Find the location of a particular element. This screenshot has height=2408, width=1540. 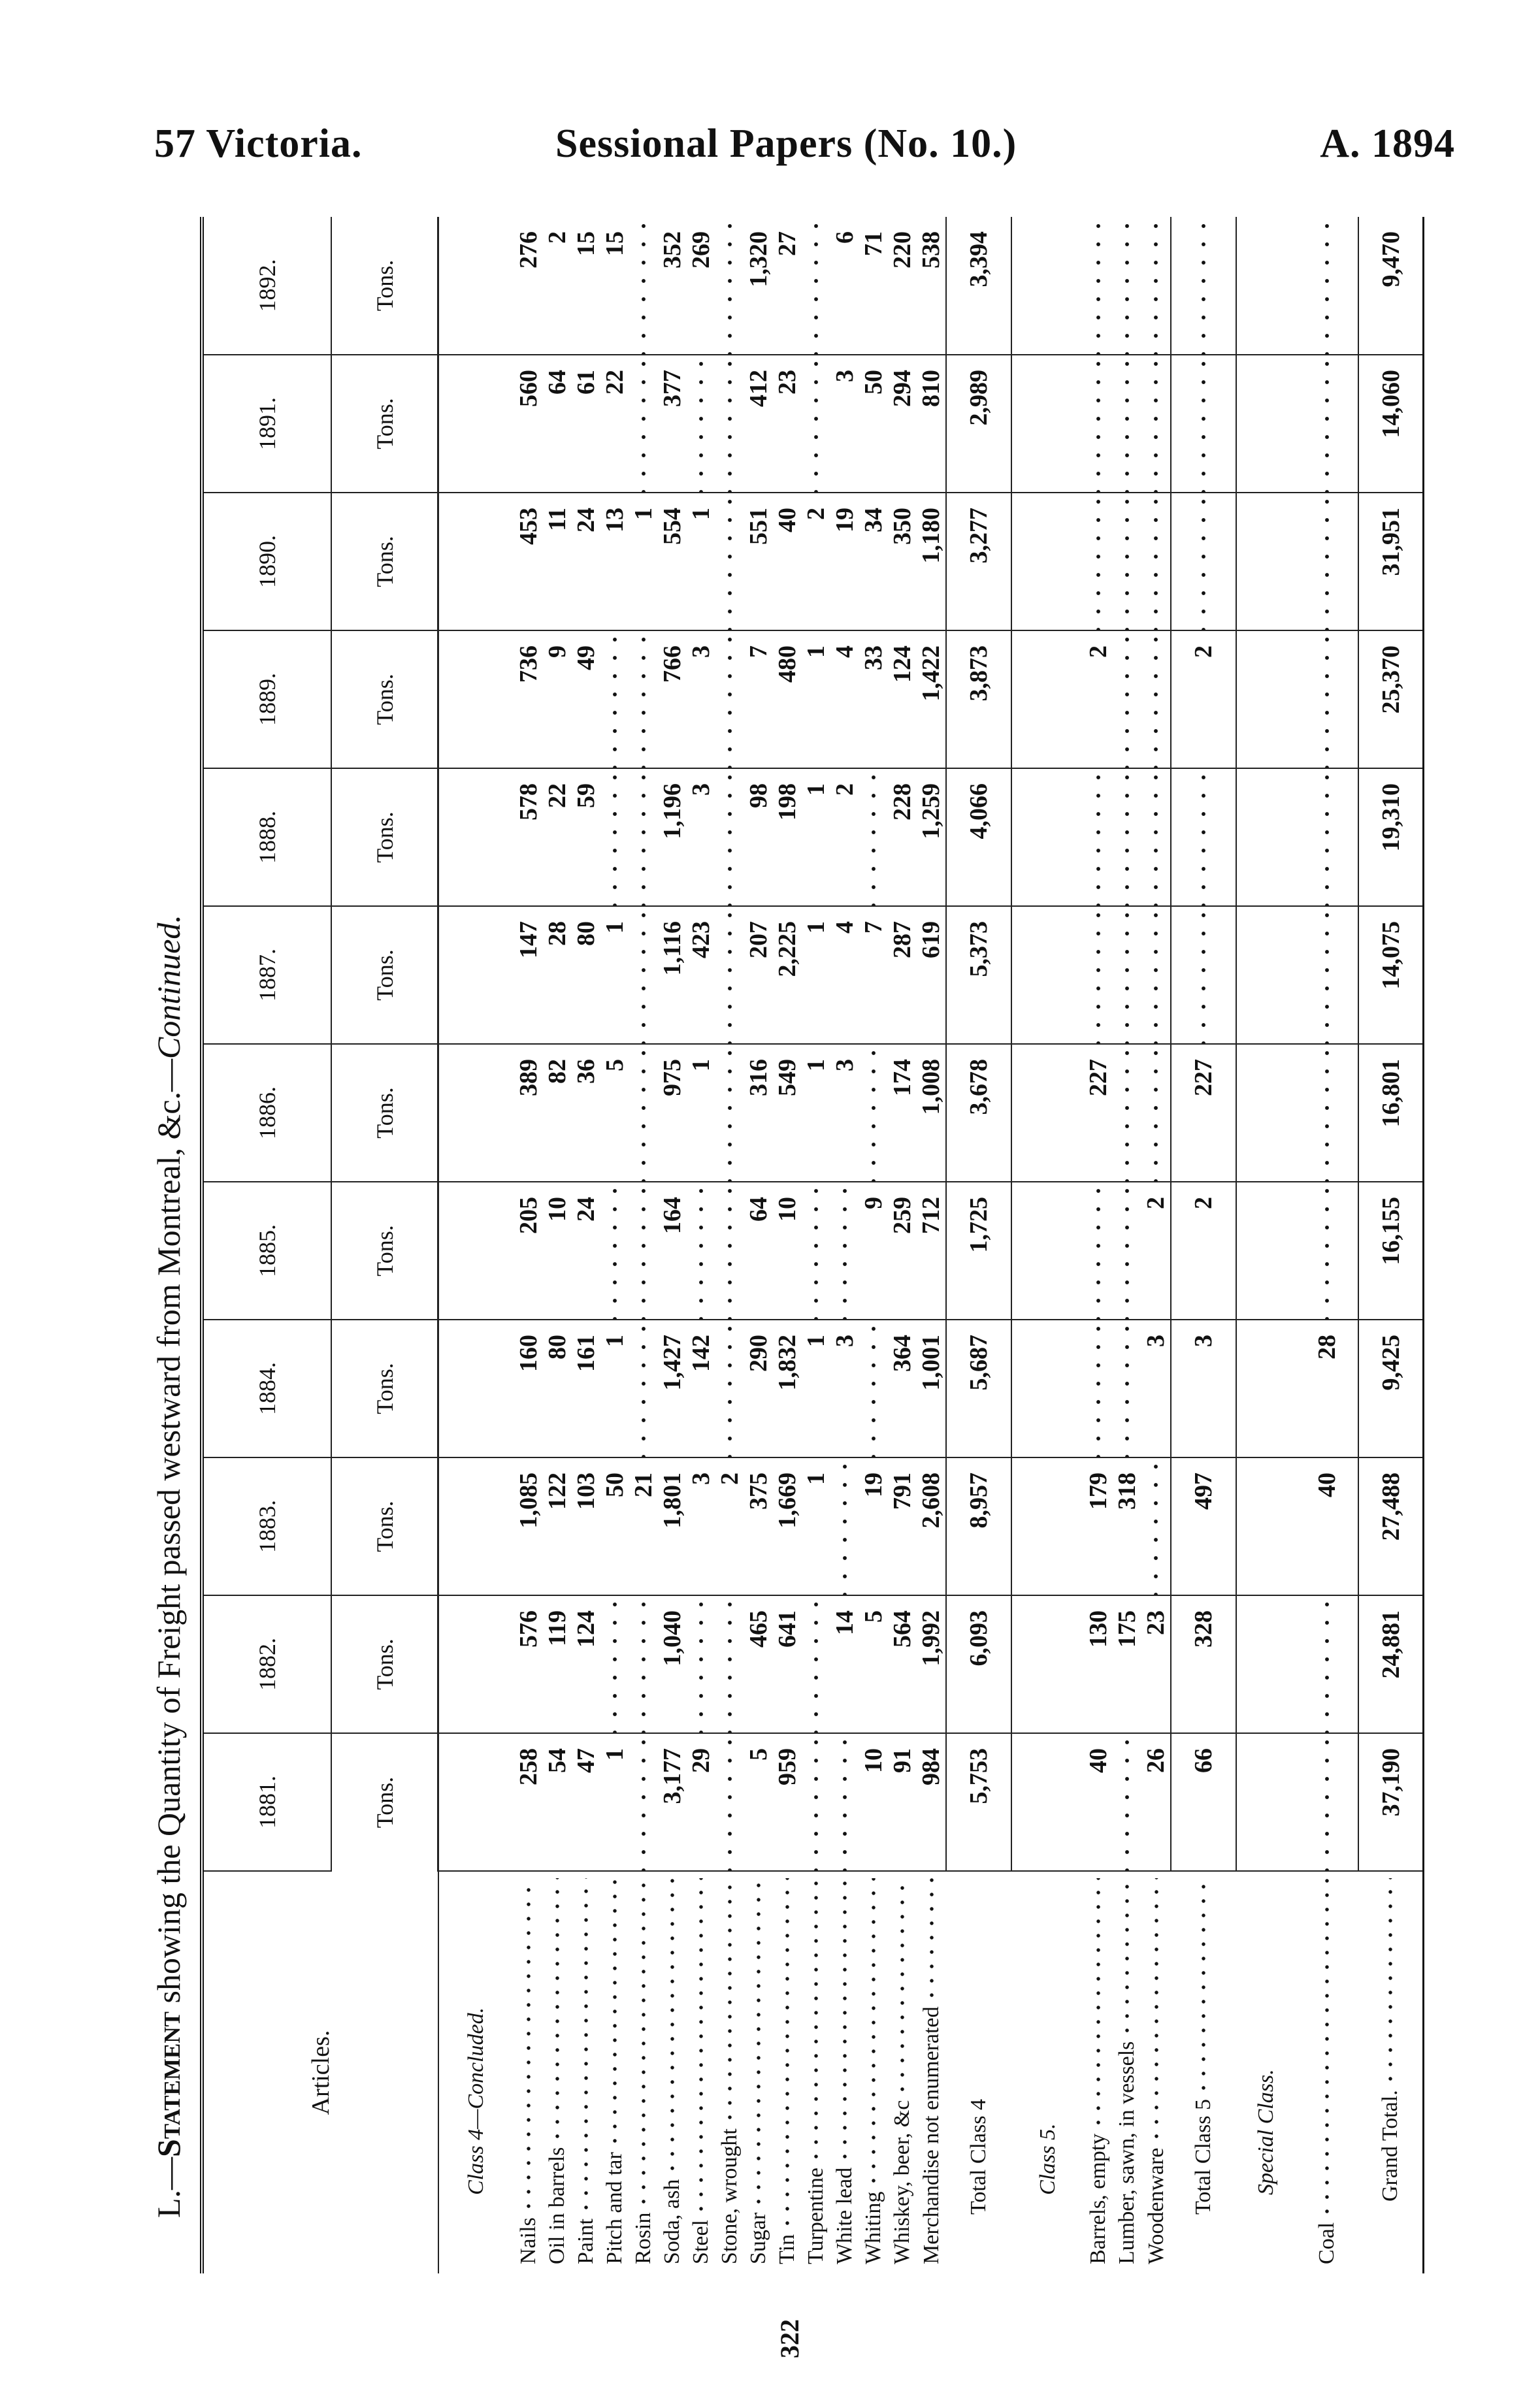

value-cell: 175 is located at coordinates (1127, 1664).